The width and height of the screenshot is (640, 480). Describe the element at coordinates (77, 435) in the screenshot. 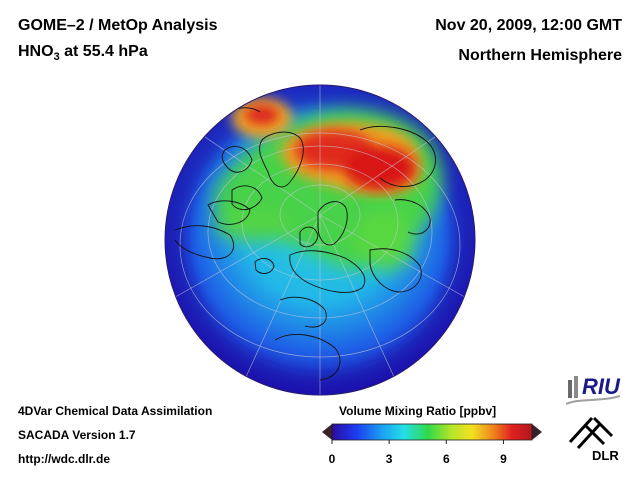

I see `footer-version: SACADA Version 1.7` at that location.